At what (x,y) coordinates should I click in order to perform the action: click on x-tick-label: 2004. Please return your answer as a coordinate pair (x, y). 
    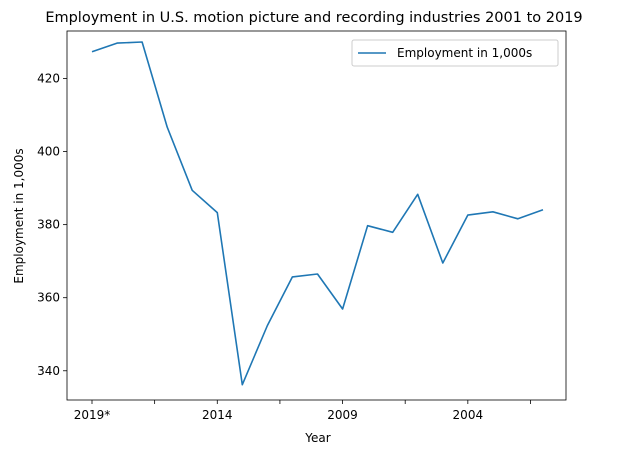
    Looking at the image, I should click on (468, 415).